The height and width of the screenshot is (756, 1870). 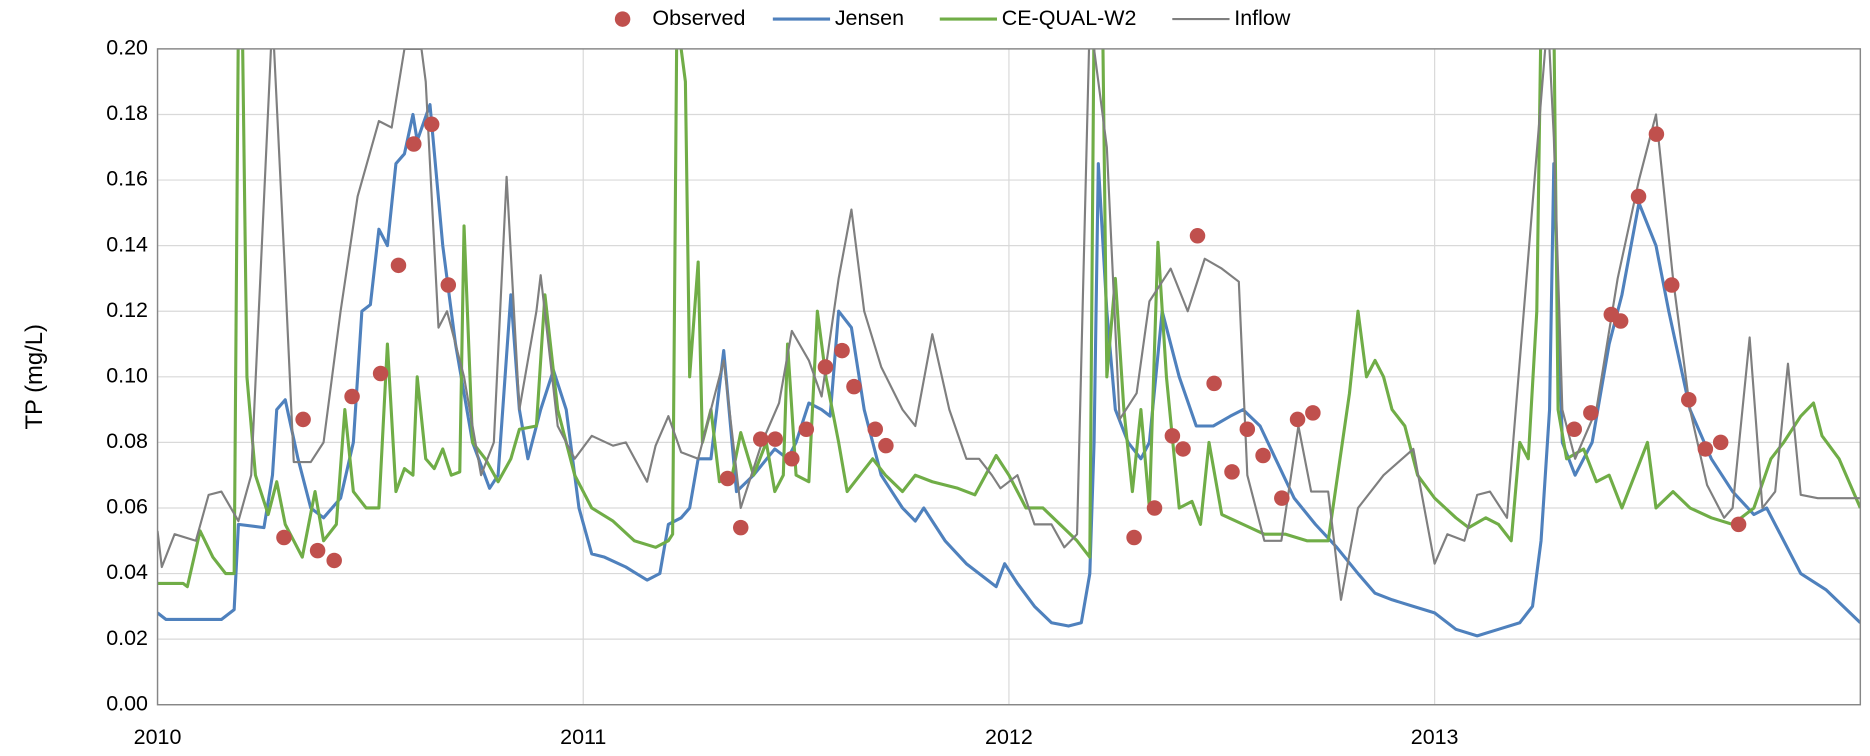 I want to click on legend-label: CE-QUAL-W2, so click(x=1069, y=18).